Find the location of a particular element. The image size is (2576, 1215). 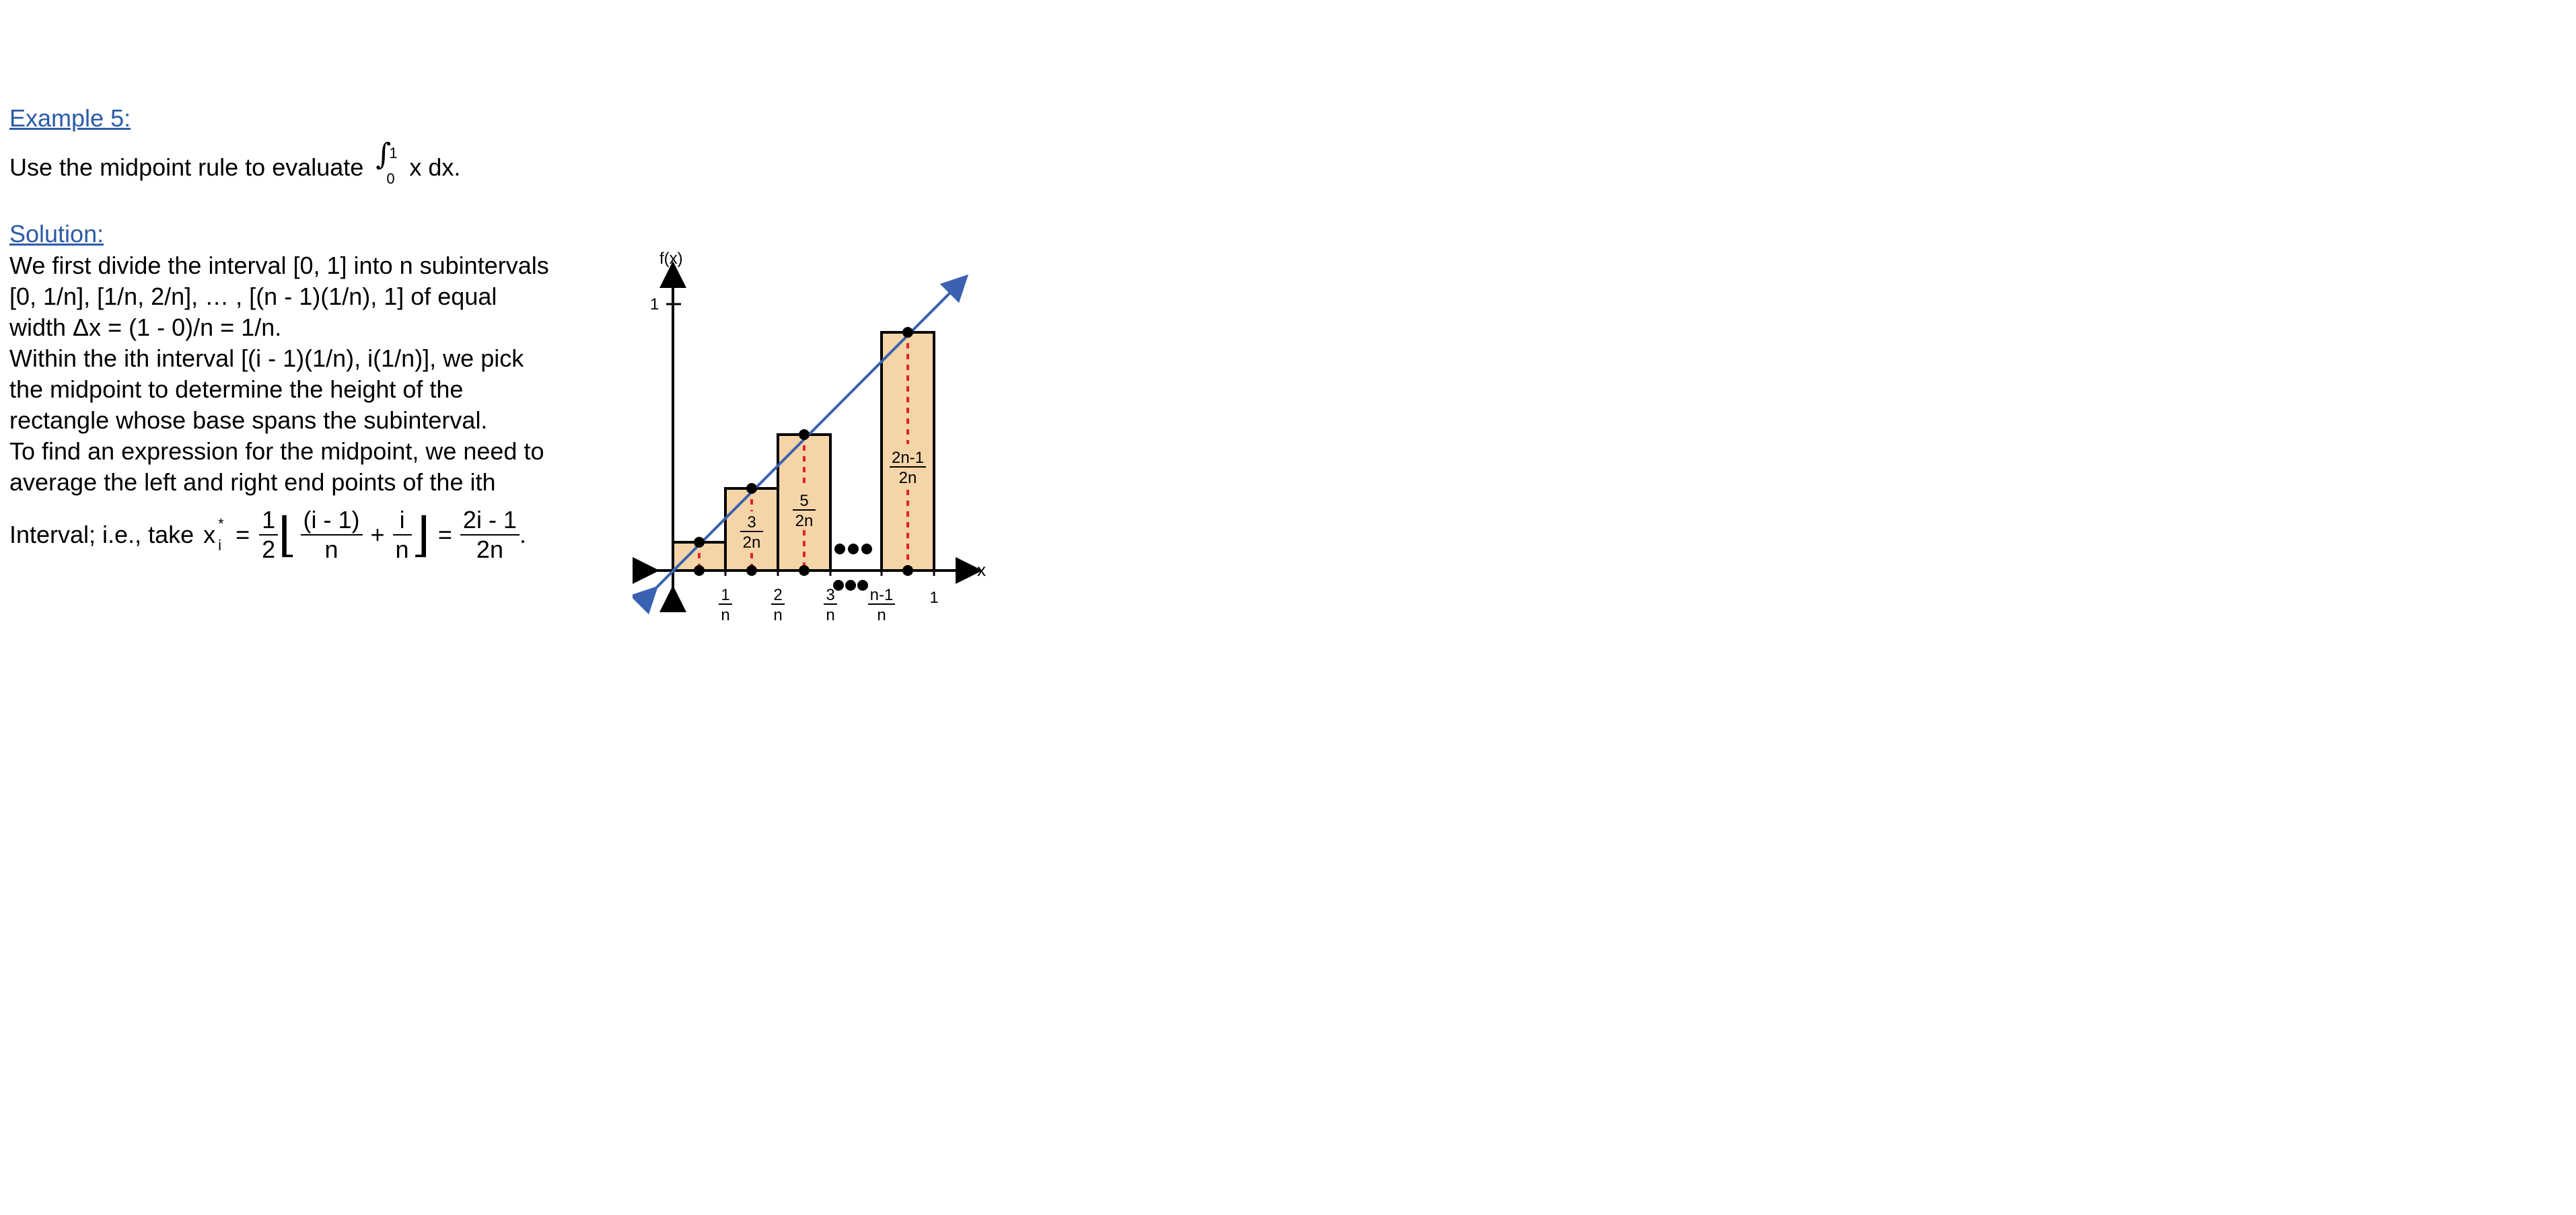

formula-variable: x * i is located at coordinates (213, 534).